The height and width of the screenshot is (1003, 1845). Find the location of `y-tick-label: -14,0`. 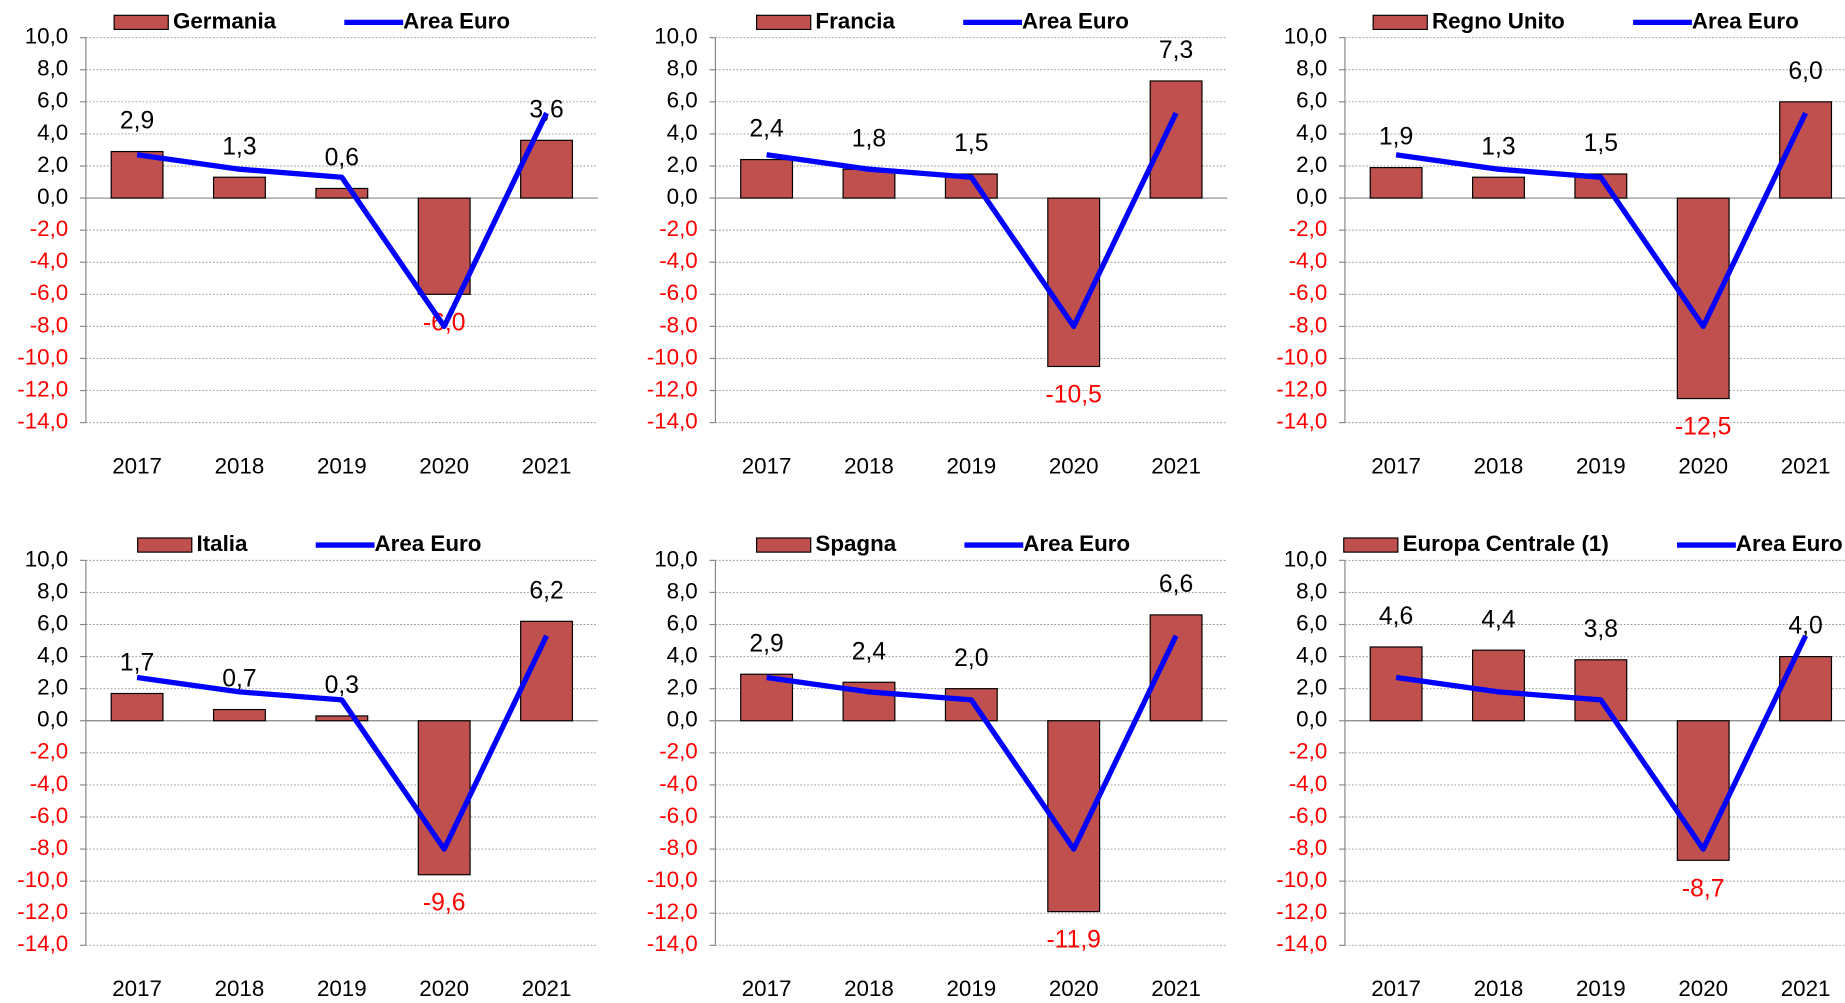

y-tick-label: -14,0 is located at coordinates (1301, 943).